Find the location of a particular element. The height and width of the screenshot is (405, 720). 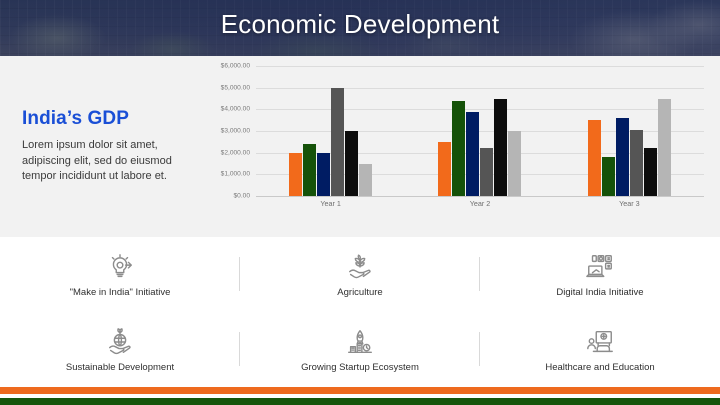

footer-stripe-green is located at coordinates (360, 401).